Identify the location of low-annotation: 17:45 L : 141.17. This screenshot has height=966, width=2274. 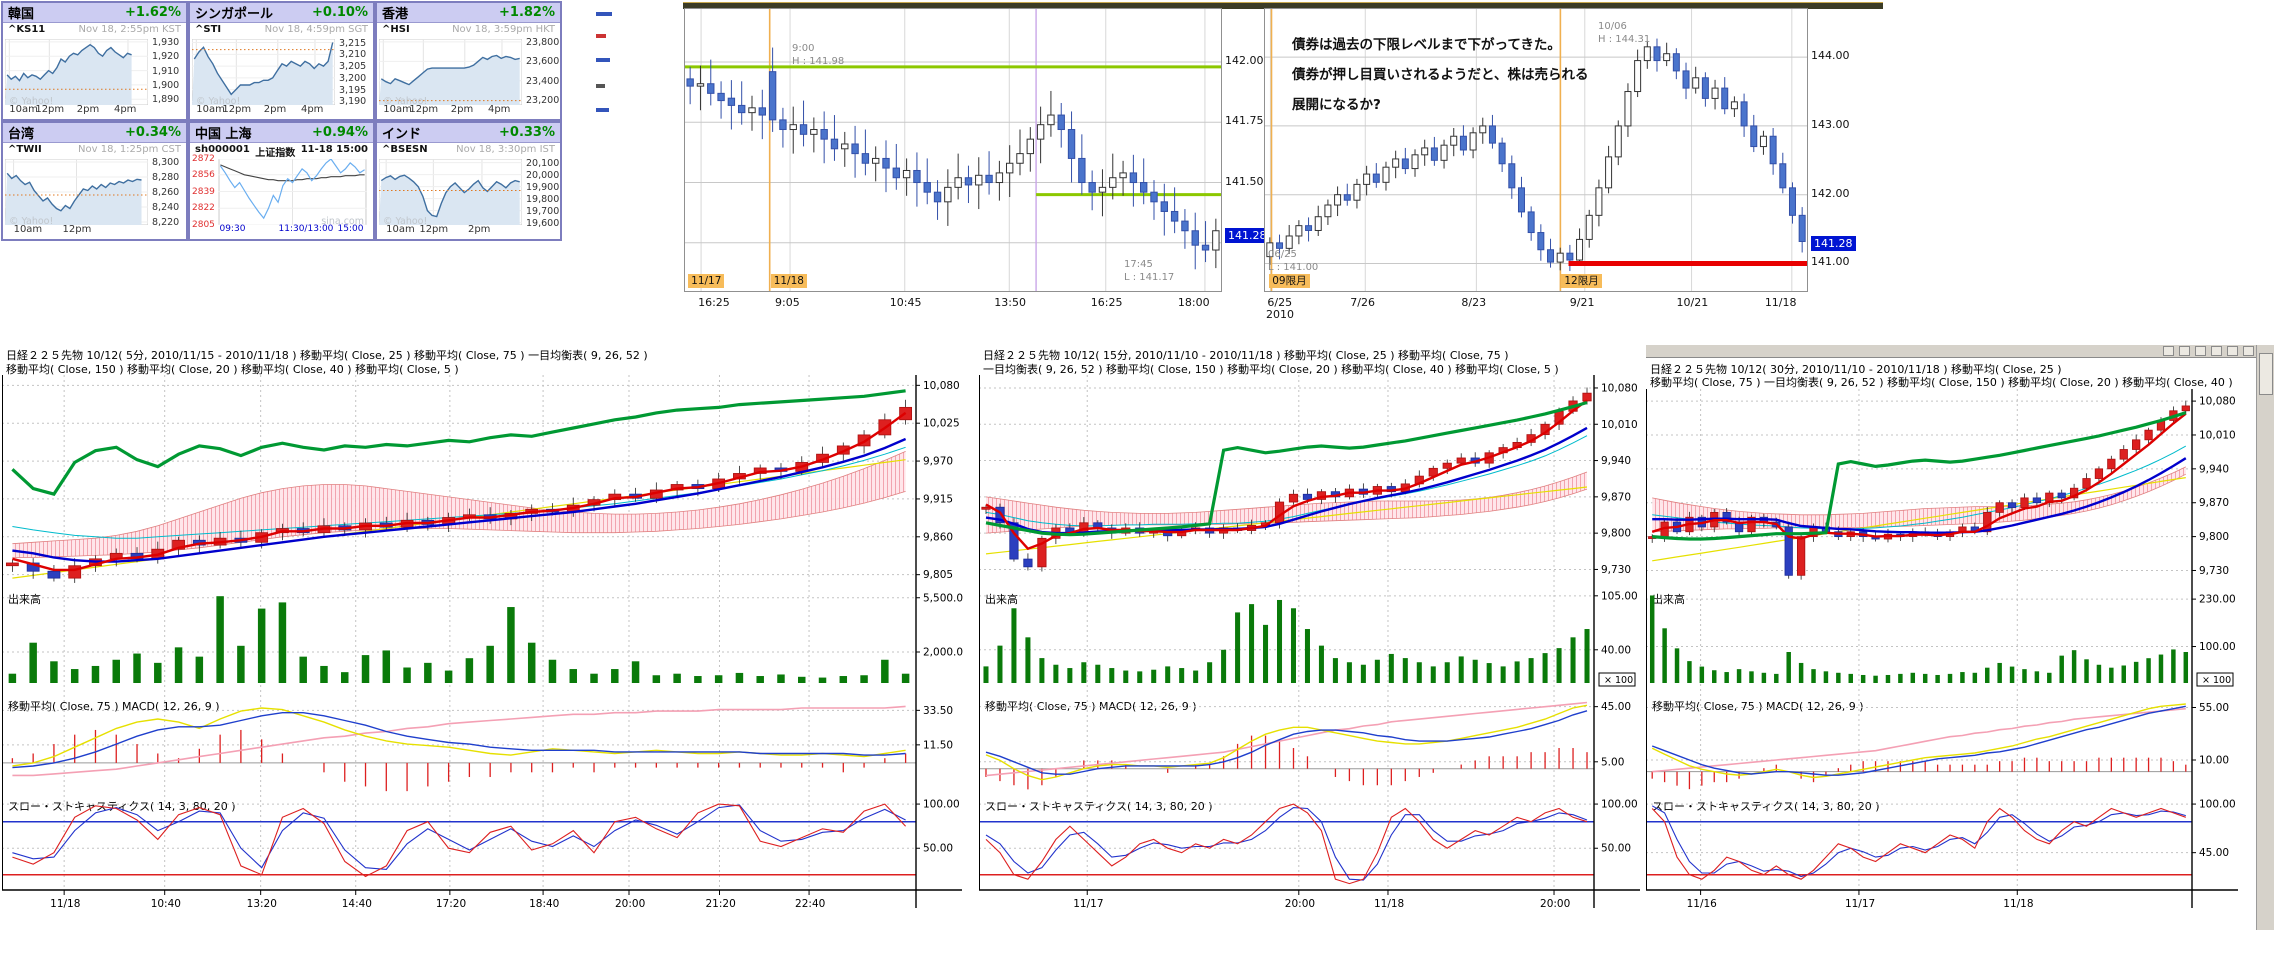
(1149, 271).